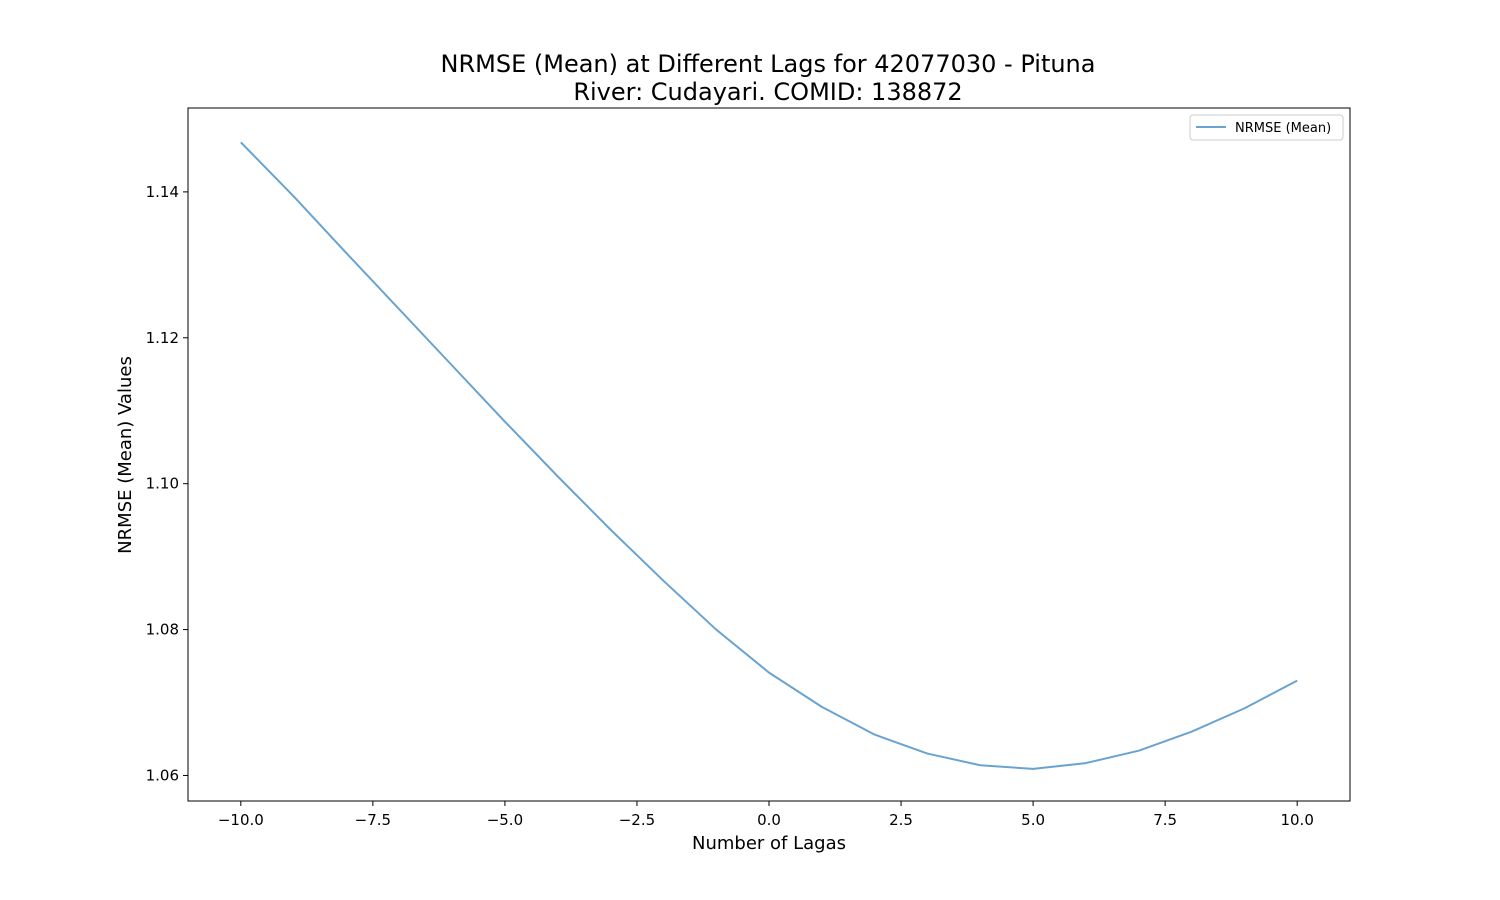 The image size is (1500, 900). What do you see at coordinates (901, 820) in the screenshot?
I see `x-tick-label: 2.5` at bounding box center [901, 820].